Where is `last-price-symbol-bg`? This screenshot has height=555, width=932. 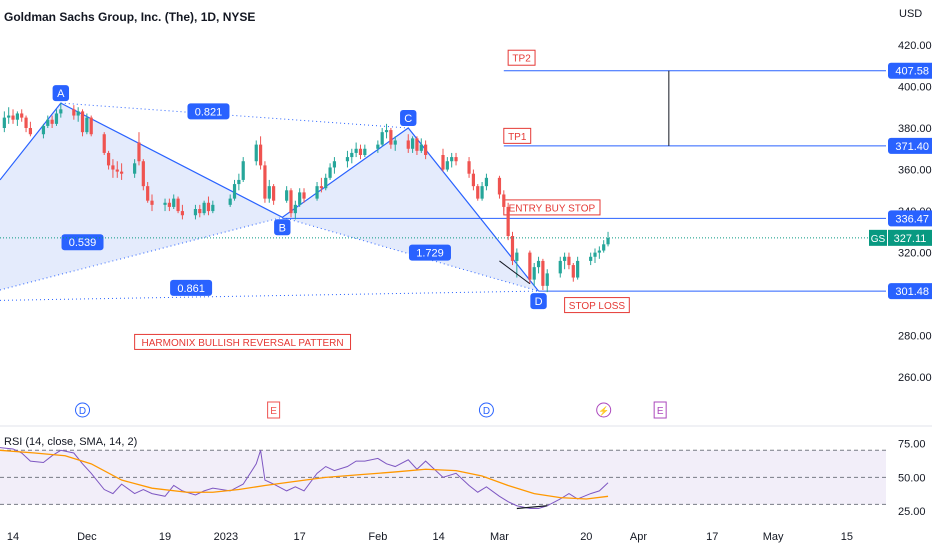 last-price-symbol-bg is located at coordinates (878, 237).